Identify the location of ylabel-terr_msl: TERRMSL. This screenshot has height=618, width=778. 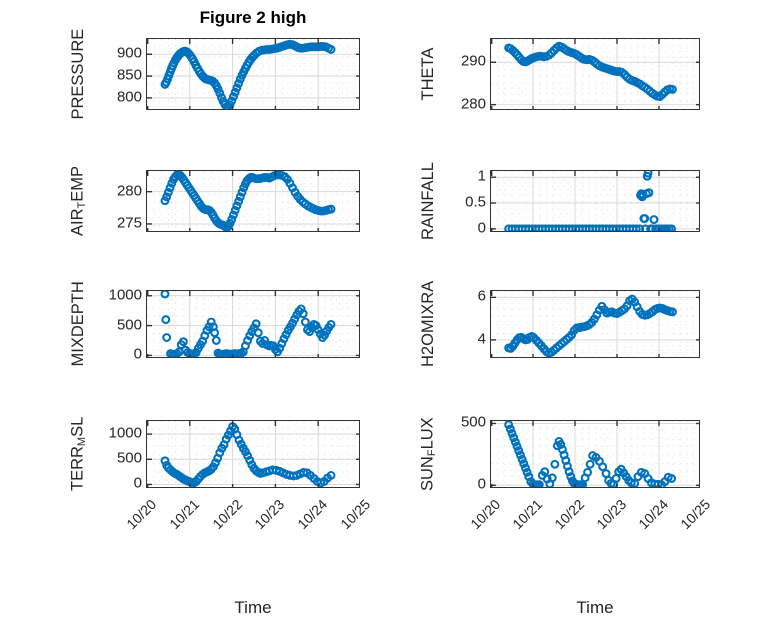
(78, 454).